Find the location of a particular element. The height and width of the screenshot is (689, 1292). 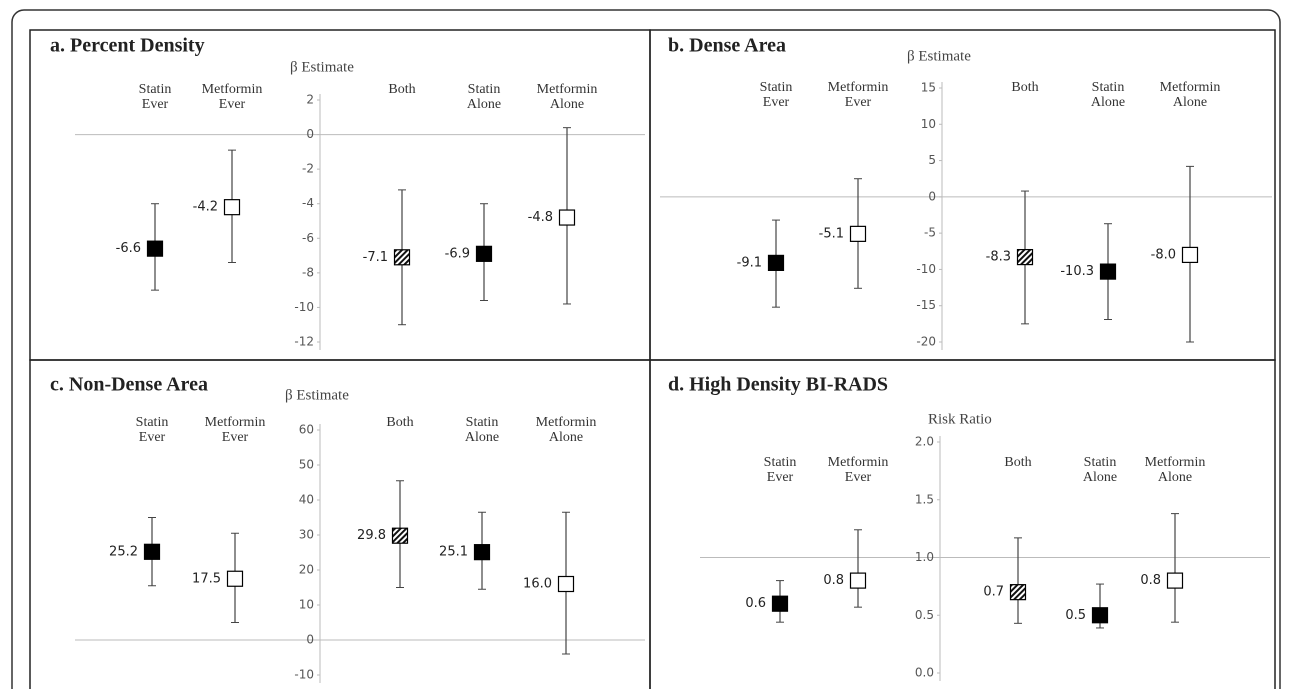

value-label: -5.1 is located at coordinates (831, 233).